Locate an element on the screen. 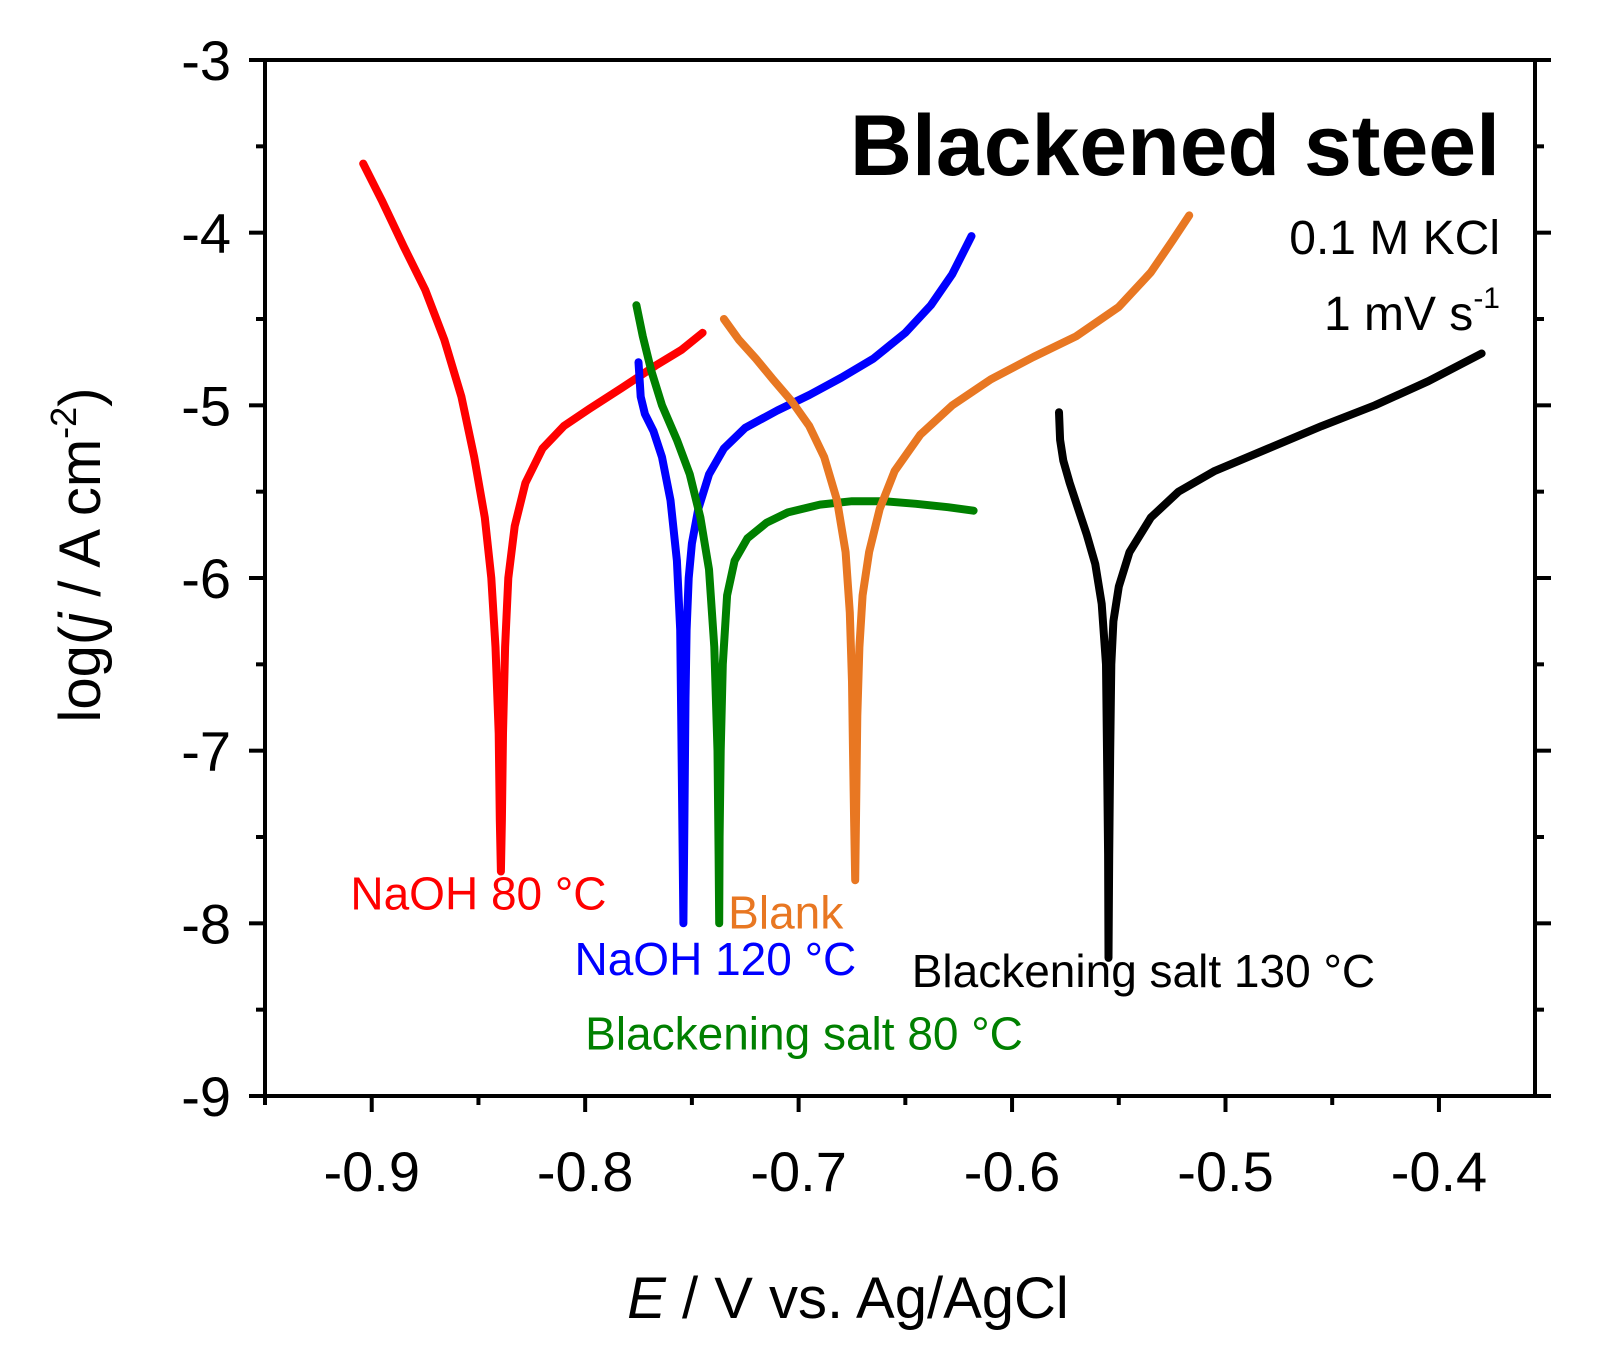 This screenshot has width=1599, height=1371. x-tick-label: -0.4 is located at coordinates (1439, 1171).